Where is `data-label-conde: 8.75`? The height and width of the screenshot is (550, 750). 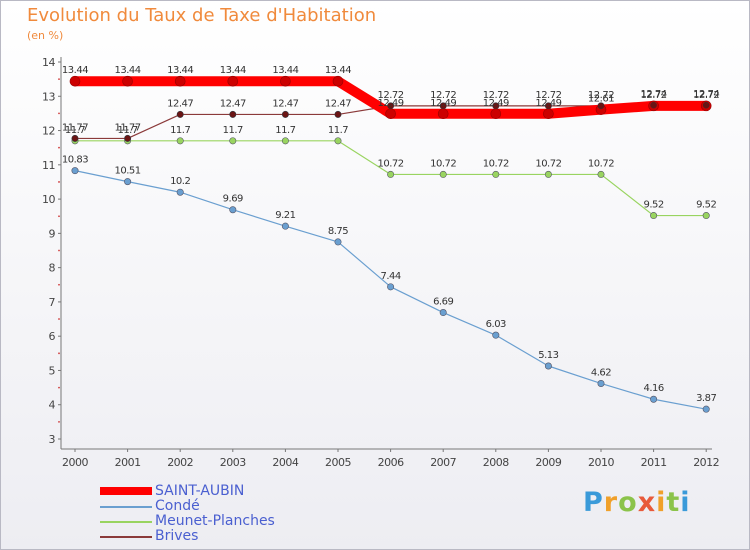 data-label-conde: 8.75 is located at coordinates (338, 231).